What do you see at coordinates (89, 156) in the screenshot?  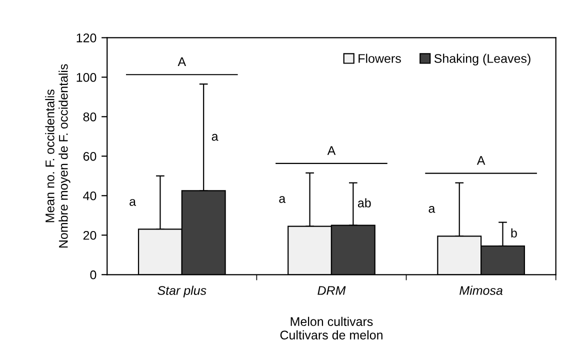 I see `y-tick-label: 60` at bounding box center [89, 156].